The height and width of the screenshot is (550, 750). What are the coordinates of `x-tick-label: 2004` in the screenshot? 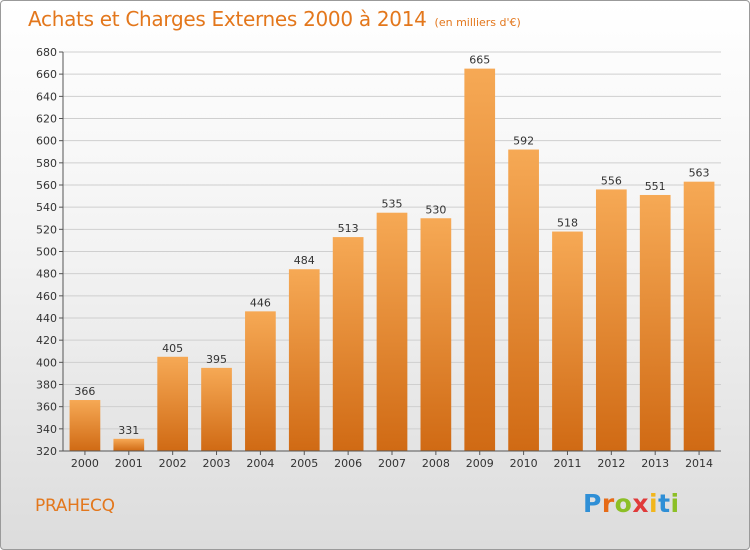 It's located at (260, 463).